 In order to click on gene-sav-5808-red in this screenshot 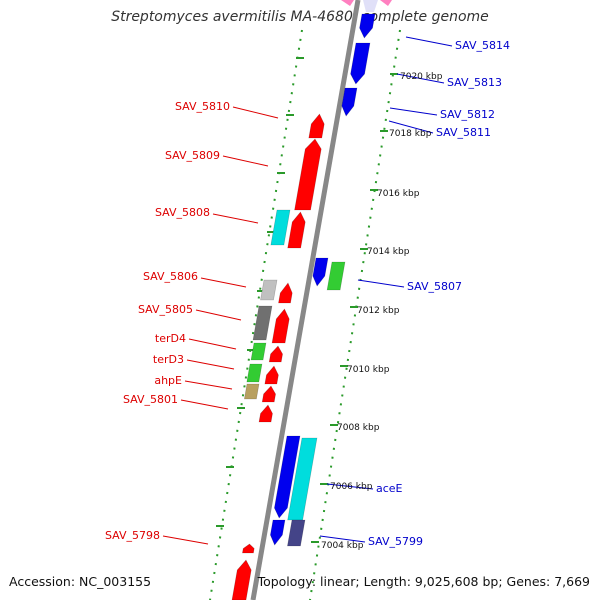, I will do `click(296, 230)`.